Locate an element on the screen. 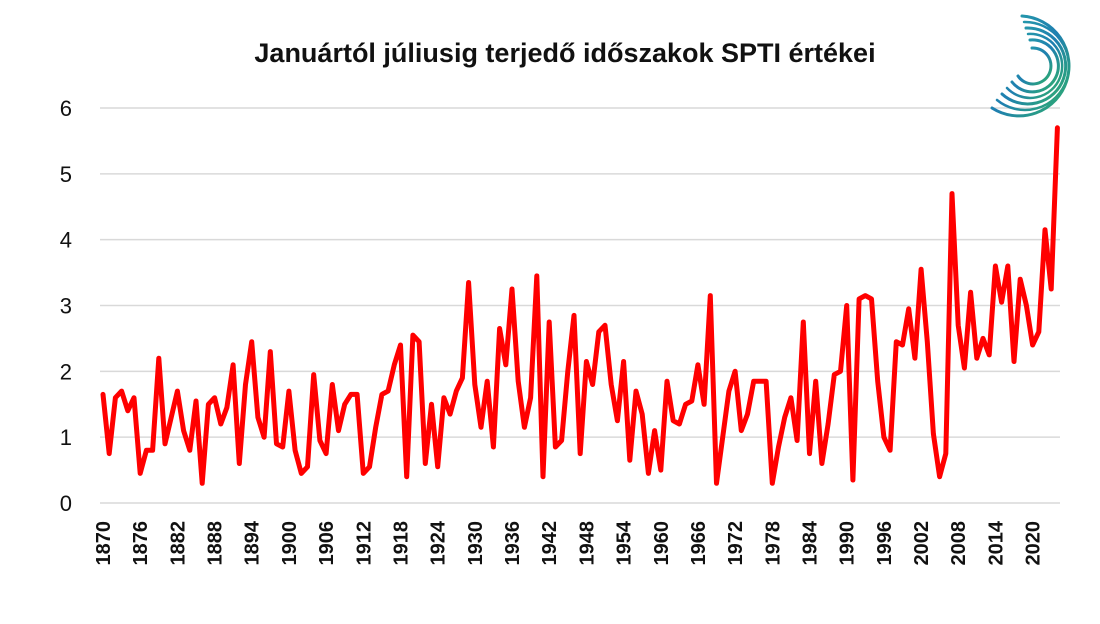  x-tick-label: 1918 is located at coordinates (401, 543).